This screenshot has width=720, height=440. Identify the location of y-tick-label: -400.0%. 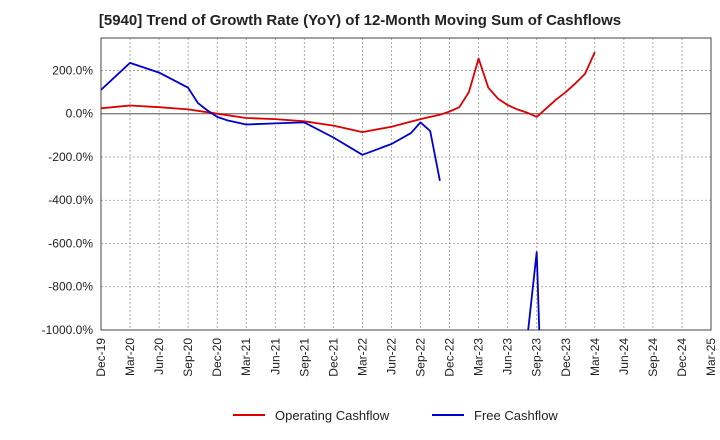
(70, 200).